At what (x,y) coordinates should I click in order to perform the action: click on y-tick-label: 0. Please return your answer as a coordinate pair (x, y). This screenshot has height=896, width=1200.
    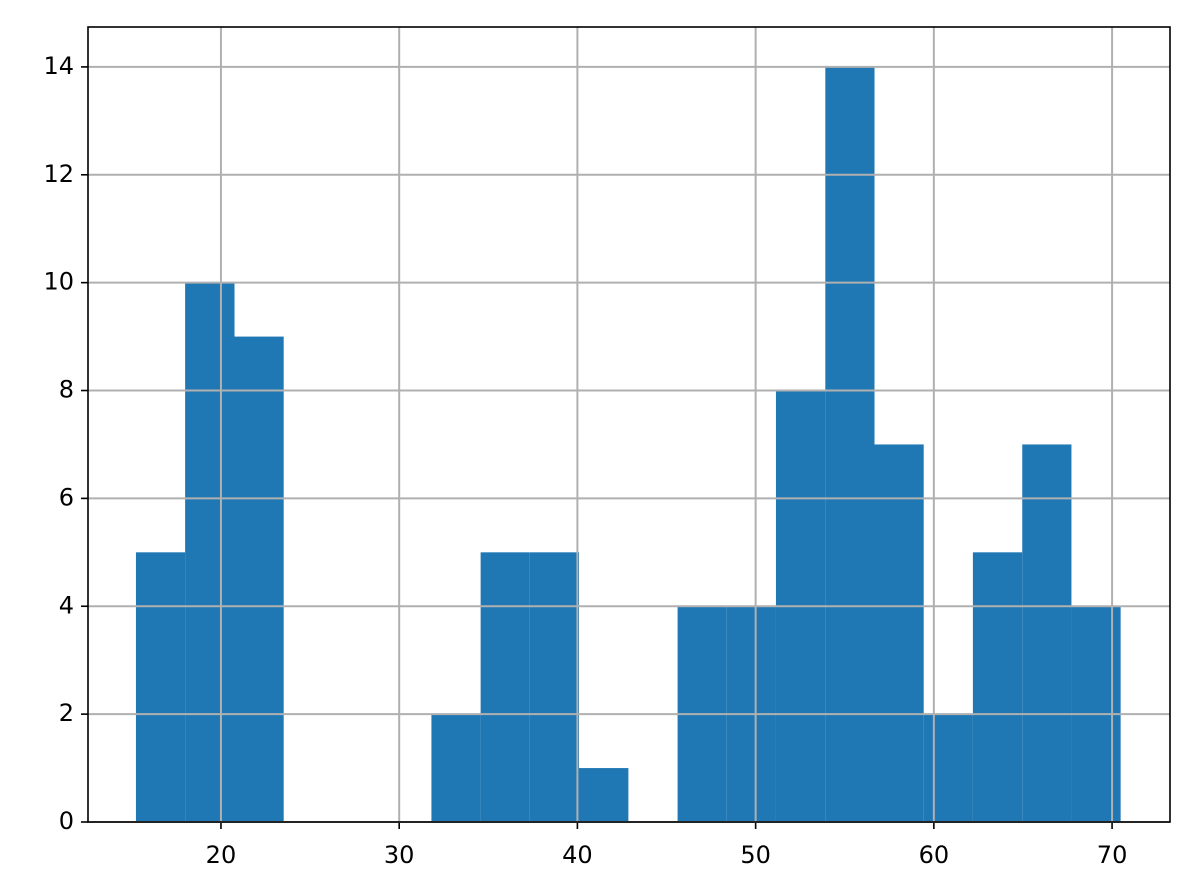
    Looking at the image, I should click on (66, 821).